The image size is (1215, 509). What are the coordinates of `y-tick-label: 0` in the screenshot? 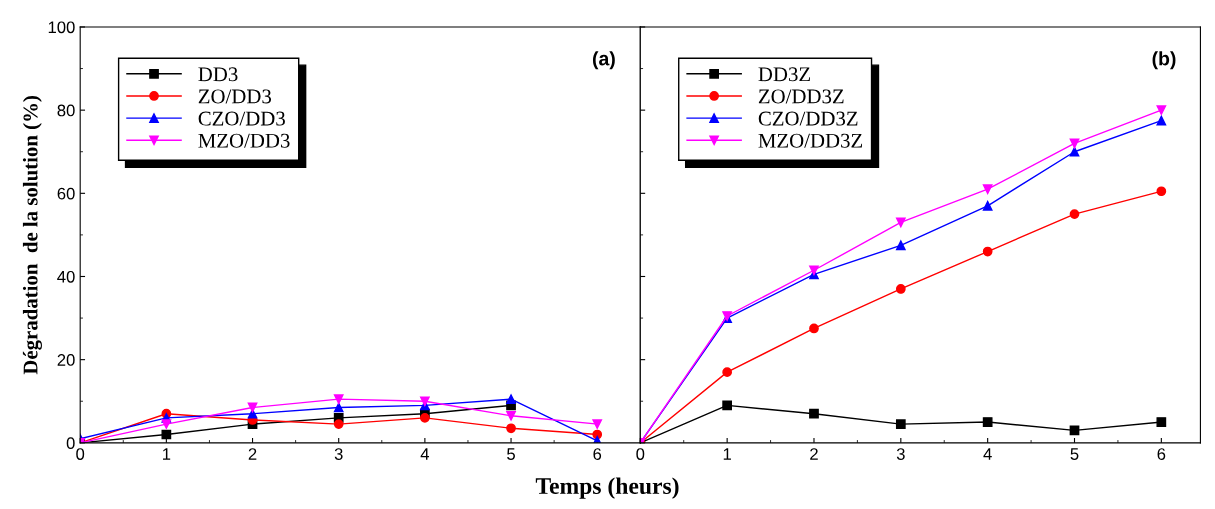 It's located at (70, 443).